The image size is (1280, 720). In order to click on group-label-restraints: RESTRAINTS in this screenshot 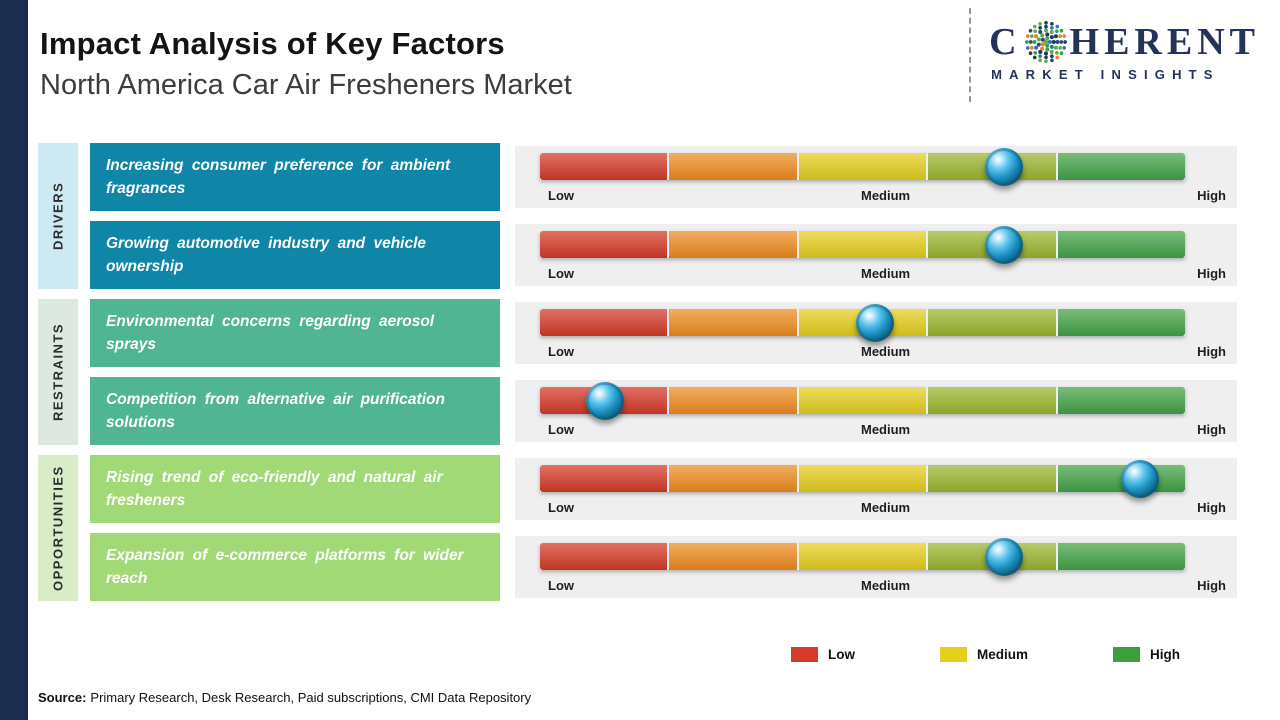, I will do `click(58, 372)`.